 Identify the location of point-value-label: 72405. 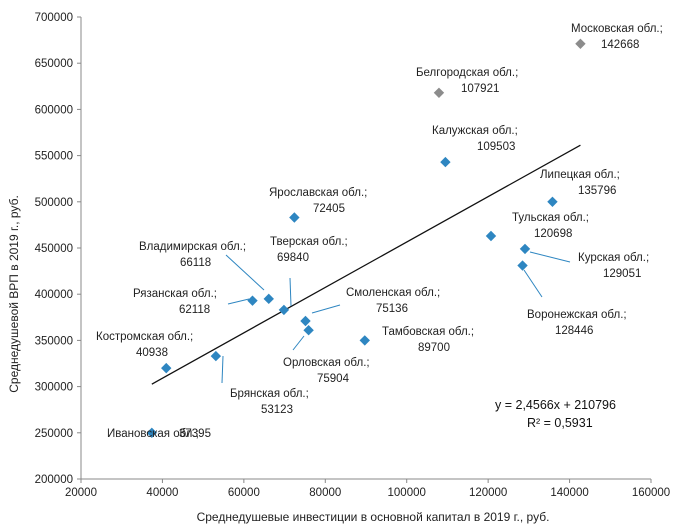
(329, 209).